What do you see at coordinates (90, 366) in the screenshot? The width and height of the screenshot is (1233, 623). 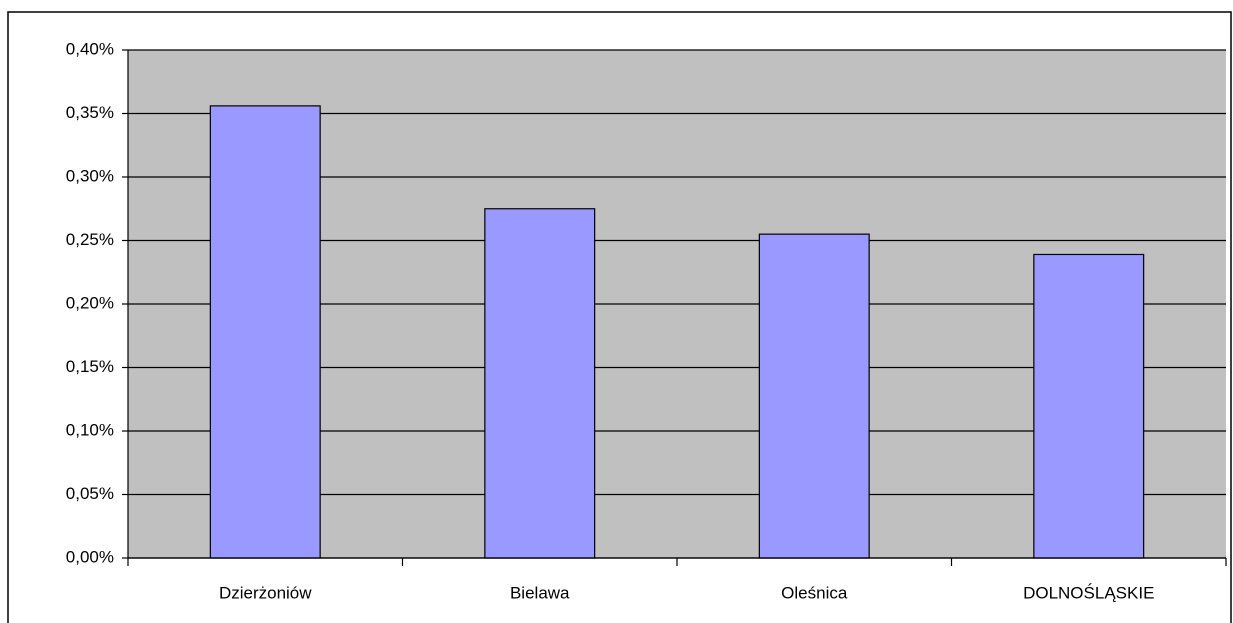 I see `y-tick-label: 0,15%` at bounding box center [90, 366].